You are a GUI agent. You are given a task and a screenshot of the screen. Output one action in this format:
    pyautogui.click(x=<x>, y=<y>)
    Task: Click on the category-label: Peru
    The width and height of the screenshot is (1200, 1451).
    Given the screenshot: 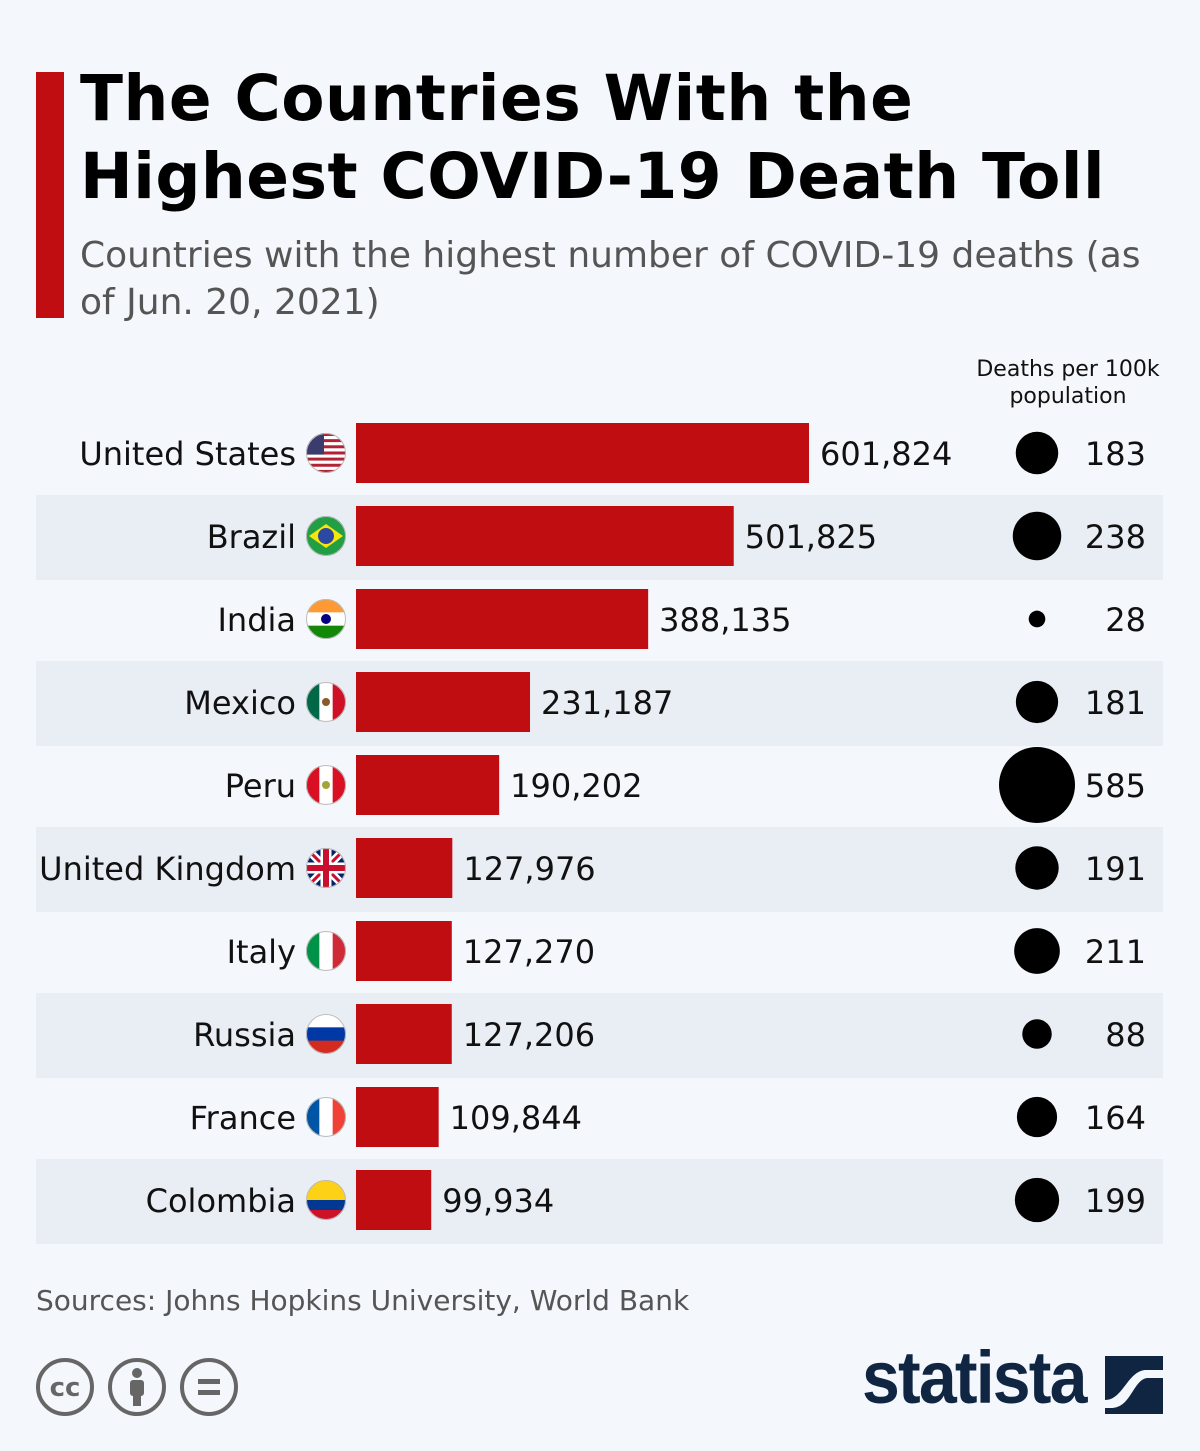 What is the action you would take?
    pyautogui.click(x=260, y=786)
    